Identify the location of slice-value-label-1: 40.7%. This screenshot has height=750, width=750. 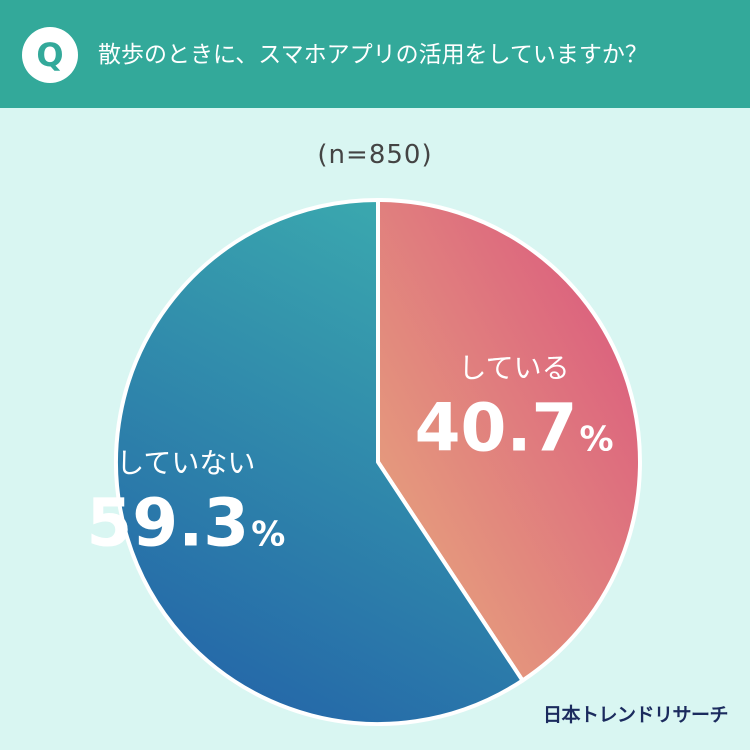
(514, 428).